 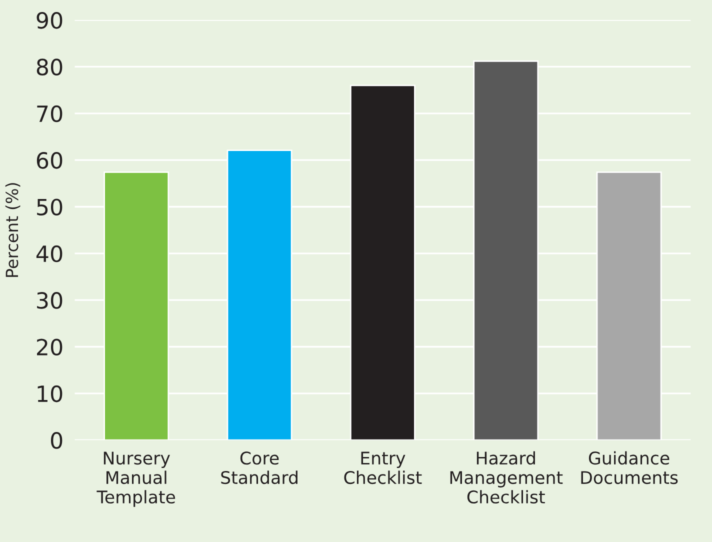 I want to click on y-tick-label: 20, so click(x=49, y=347).